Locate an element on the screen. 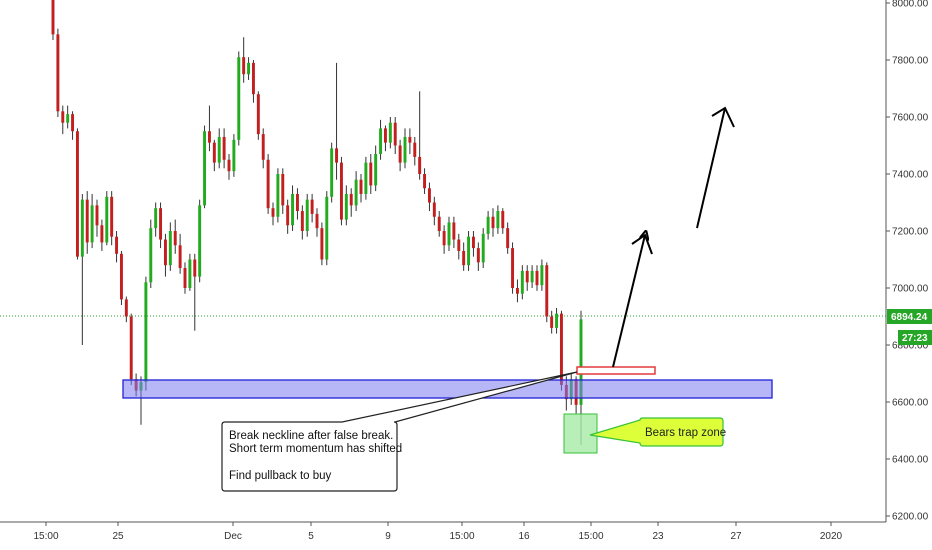 The height and width of the screenshot is (550, 932). time-axis is located at coordinates (466, 536).